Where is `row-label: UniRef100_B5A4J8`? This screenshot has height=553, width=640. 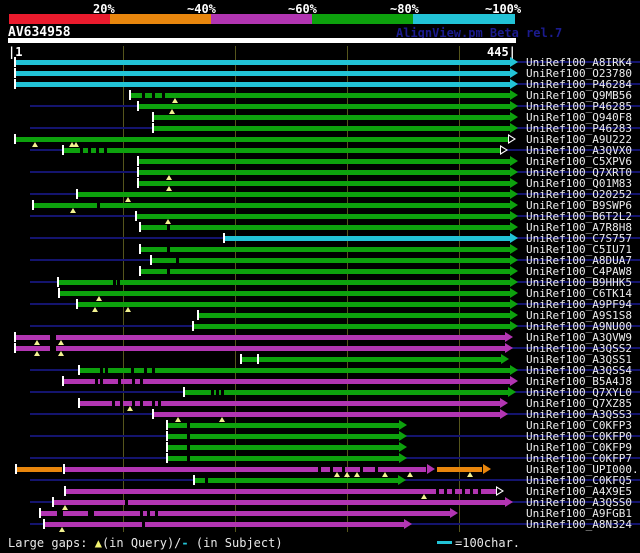 row-label: UniRef100_B5A4J8 is located at coordinates (579, 381).